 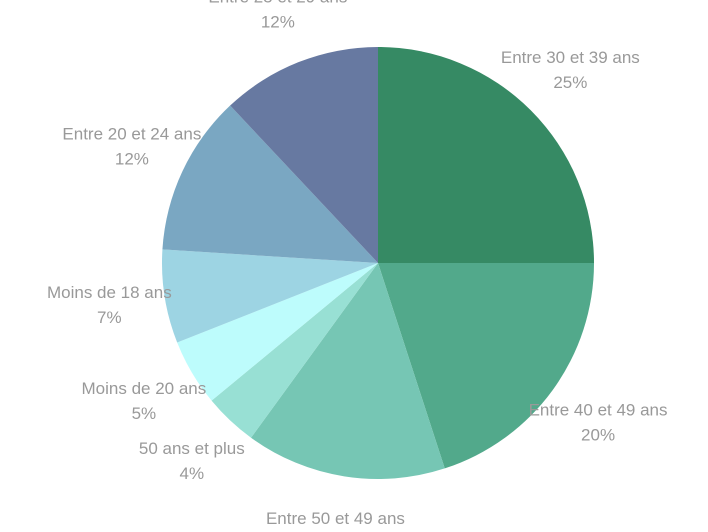 What do you see at coordinates (598, 409) in the screenshot?
I see `slice-label: Entre 40 et 49 ans` at bounding box center [598, 409].